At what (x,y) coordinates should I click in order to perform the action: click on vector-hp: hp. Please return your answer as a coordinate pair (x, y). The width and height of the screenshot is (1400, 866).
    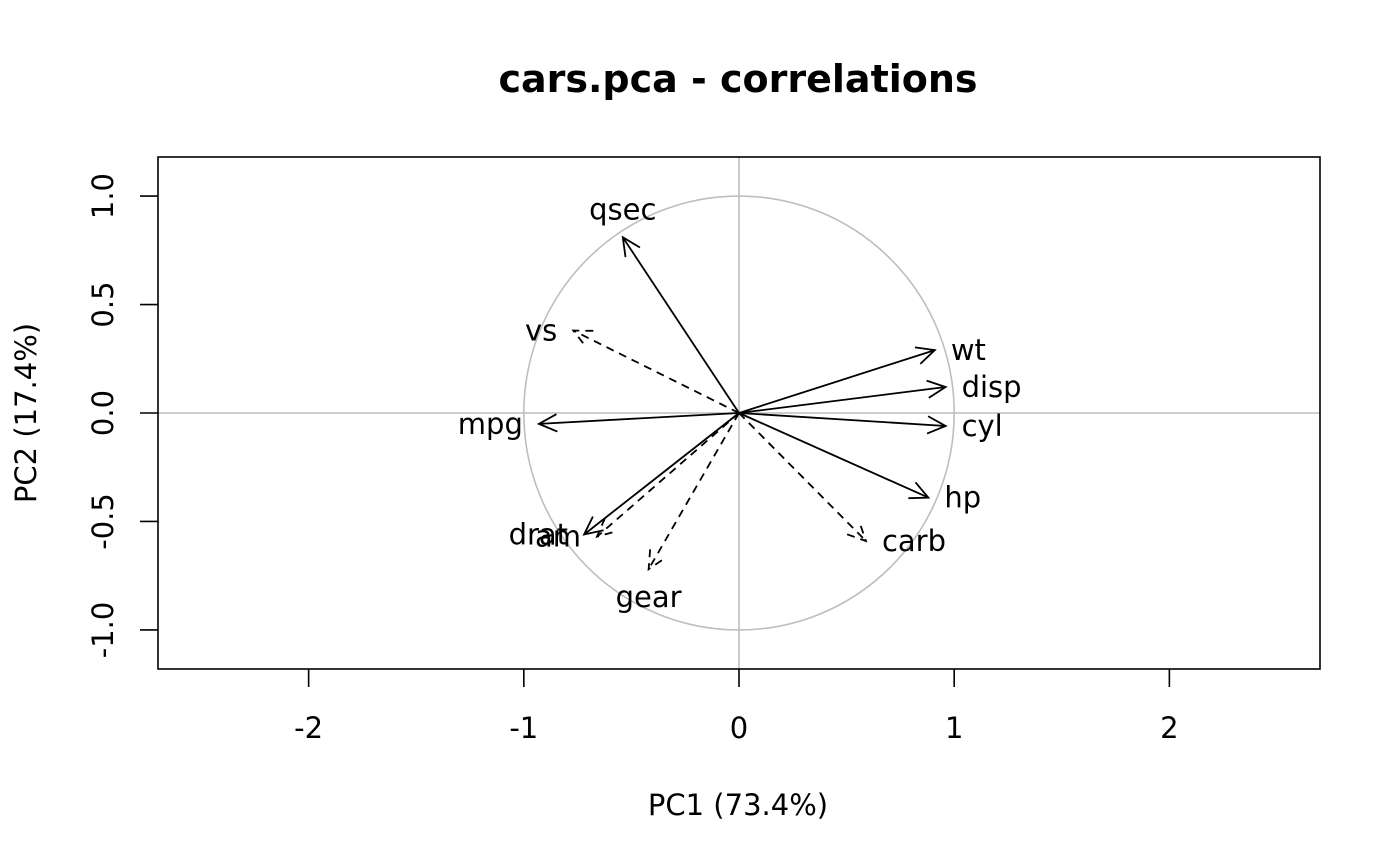
    Looking at the image, I should click on (859, 463).